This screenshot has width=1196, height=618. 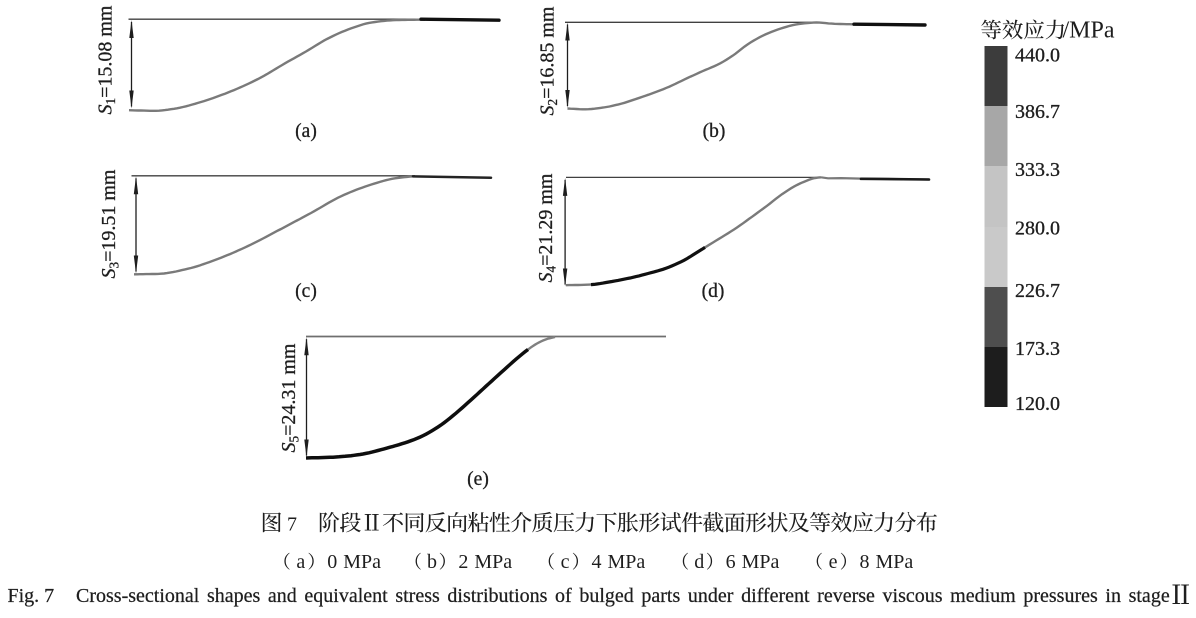 What do you see at coordinates (731, 562) in the screenshot?
I see `svg-text: 6` at bounding box center [731, 562].